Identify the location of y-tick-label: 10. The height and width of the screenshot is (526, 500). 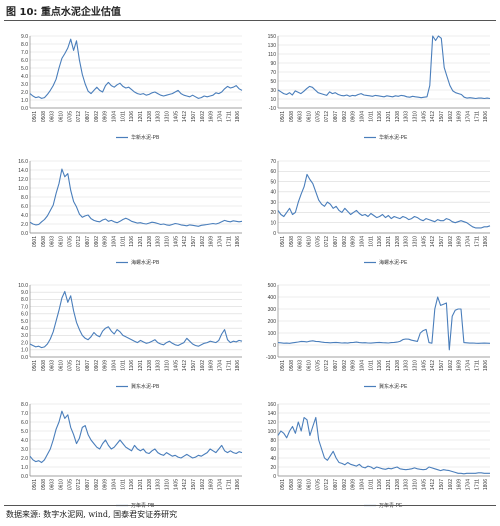
(273, 224).